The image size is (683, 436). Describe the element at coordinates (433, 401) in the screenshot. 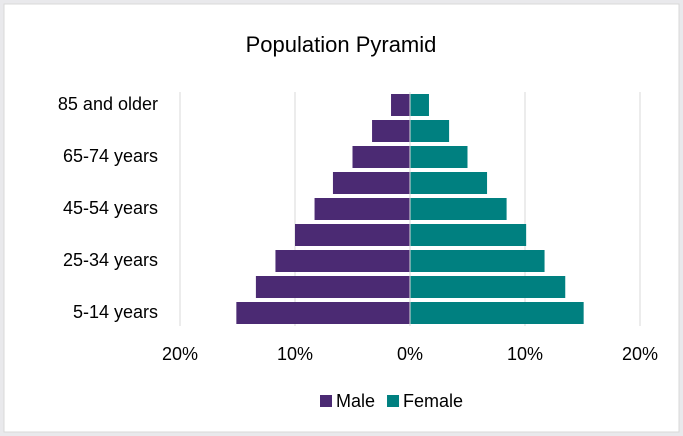

I see `legend-label: Female` at that location.